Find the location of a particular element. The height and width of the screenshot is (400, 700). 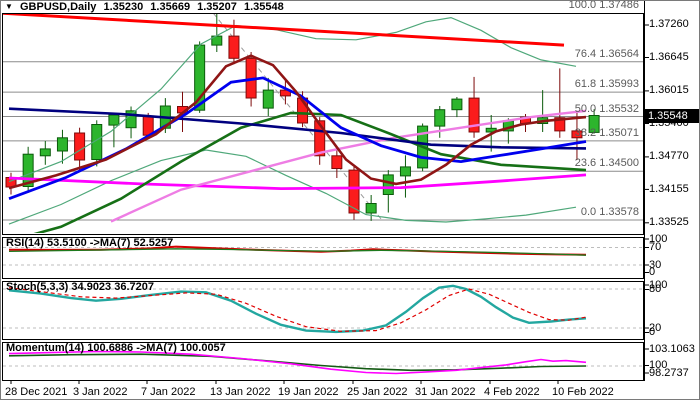

momentum-panel-frame is located at coordinates (323, 361).